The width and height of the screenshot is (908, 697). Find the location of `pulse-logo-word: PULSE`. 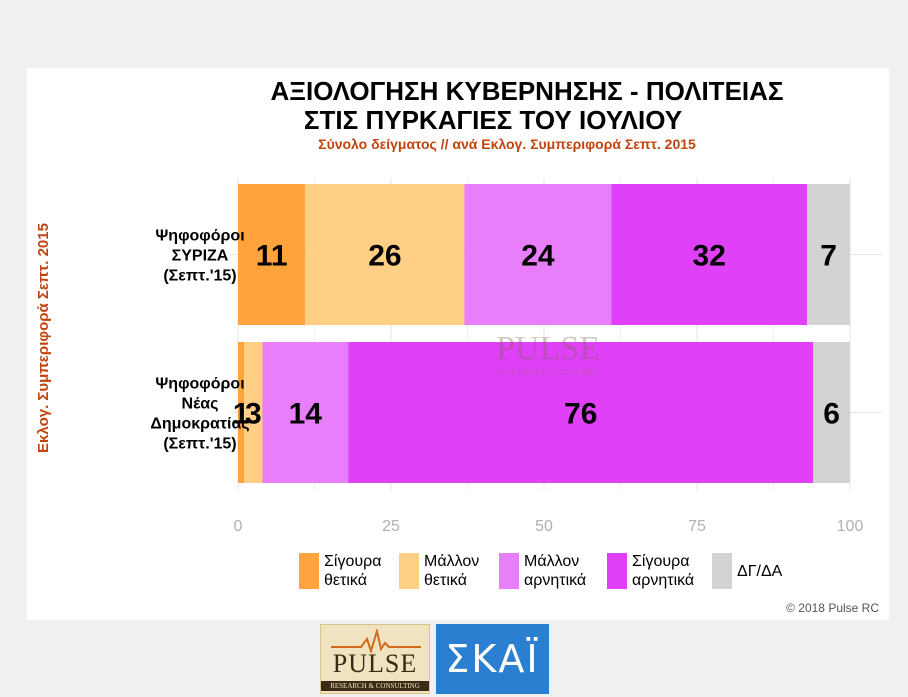

pulse-logo-word: PULSE is located at coordinates (375, 663).